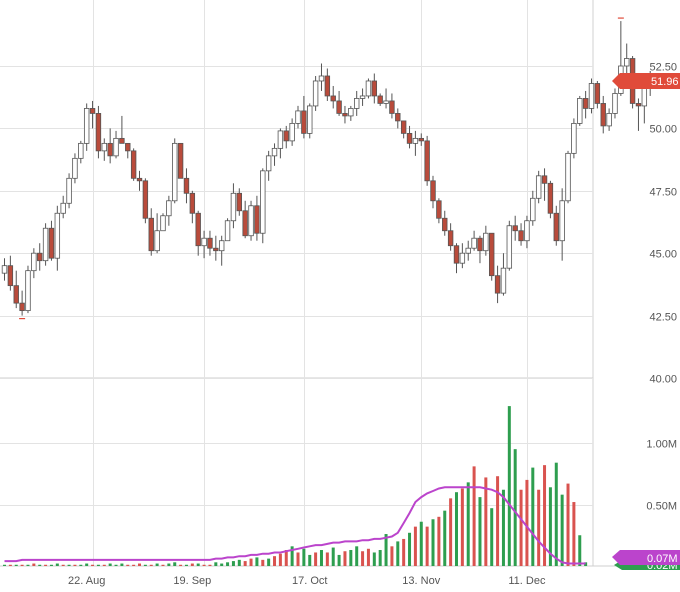  Describe the element at coordinates (663, 68) in the screenshot. I see `price-tick-label: 52.50` at that location.